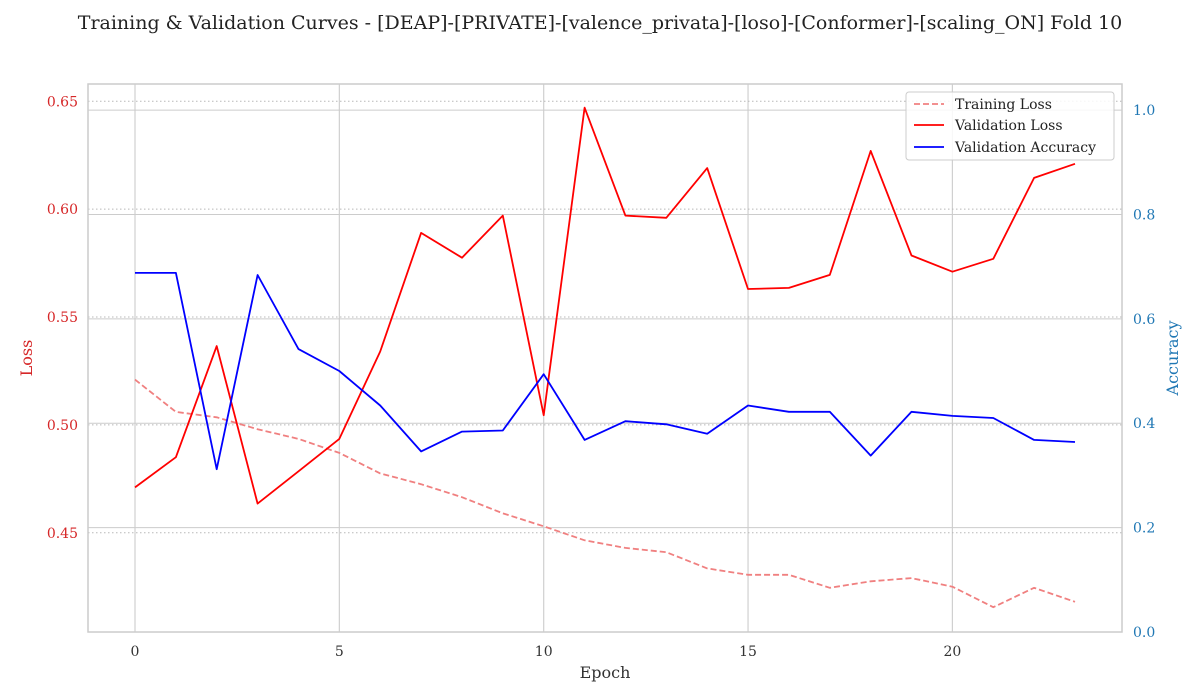 This screenshot has width=1200, height=700. I want to click on x-tick-label: 10, so click(544, 652).